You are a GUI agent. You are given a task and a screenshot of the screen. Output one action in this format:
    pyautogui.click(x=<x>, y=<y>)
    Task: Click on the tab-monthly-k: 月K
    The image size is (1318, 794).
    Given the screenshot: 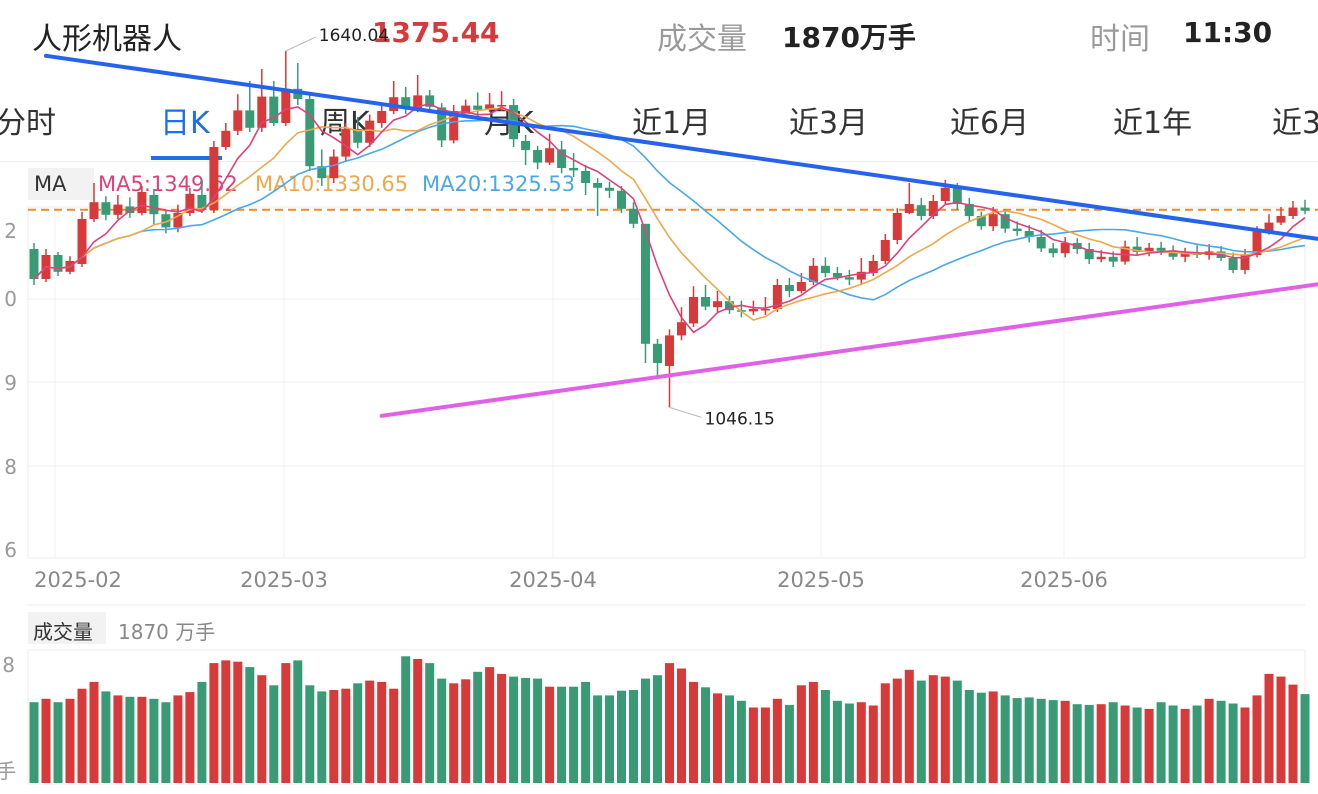 What is the action you would take?
    pyautogui.click(x=509, y=123)
    